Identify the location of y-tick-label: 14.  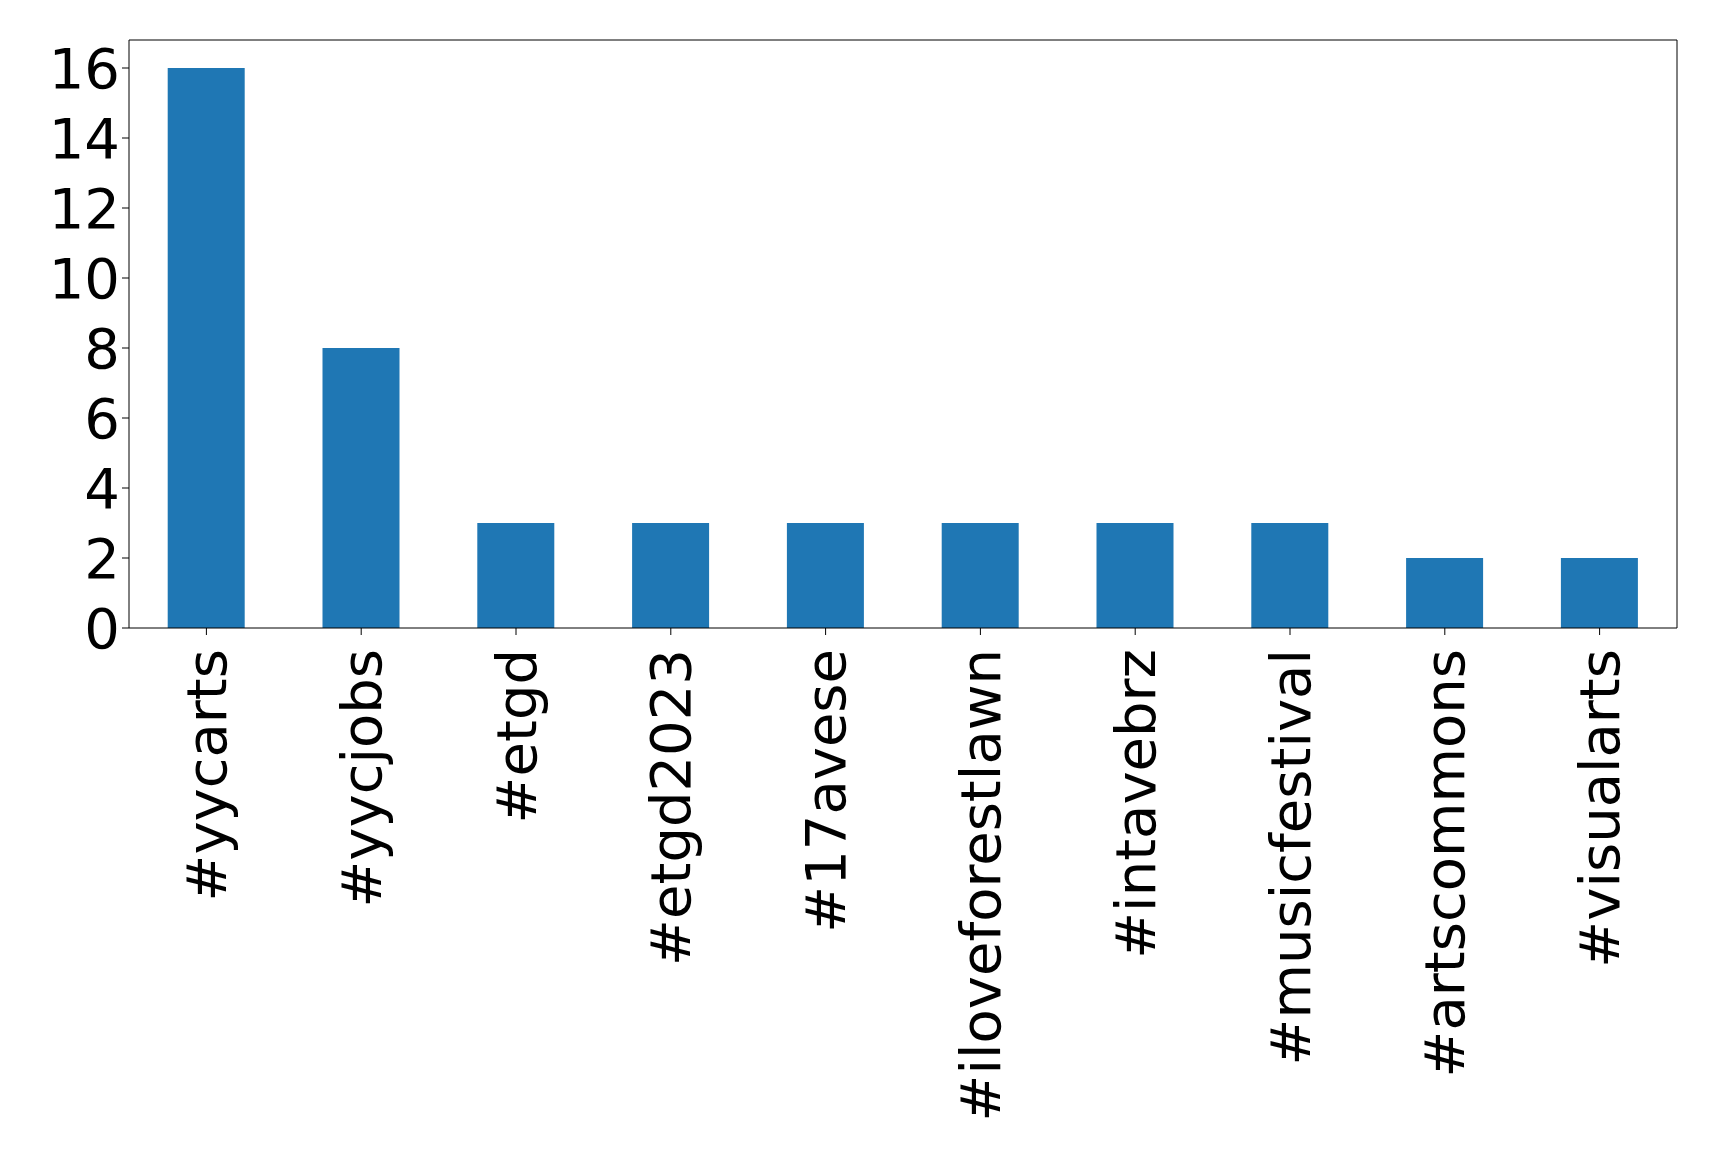
(84, 138).